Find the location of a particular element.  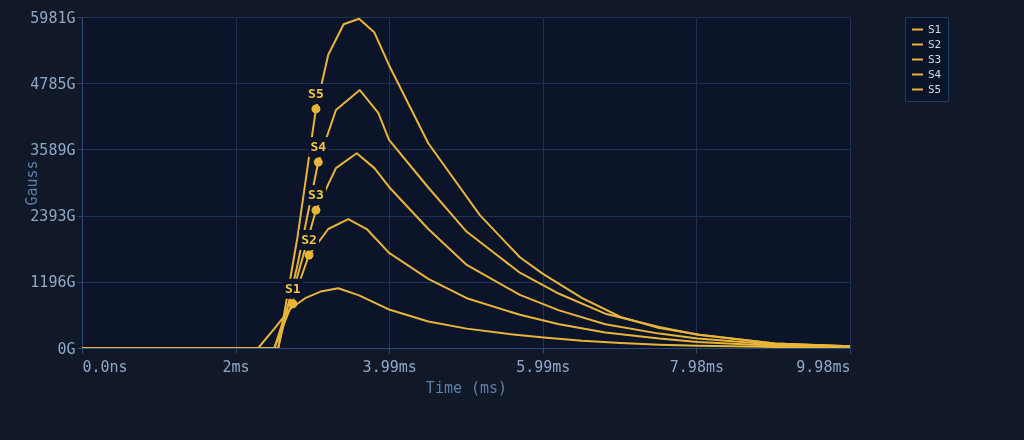

legend-label: S4 is located at coordinates (935, 74).